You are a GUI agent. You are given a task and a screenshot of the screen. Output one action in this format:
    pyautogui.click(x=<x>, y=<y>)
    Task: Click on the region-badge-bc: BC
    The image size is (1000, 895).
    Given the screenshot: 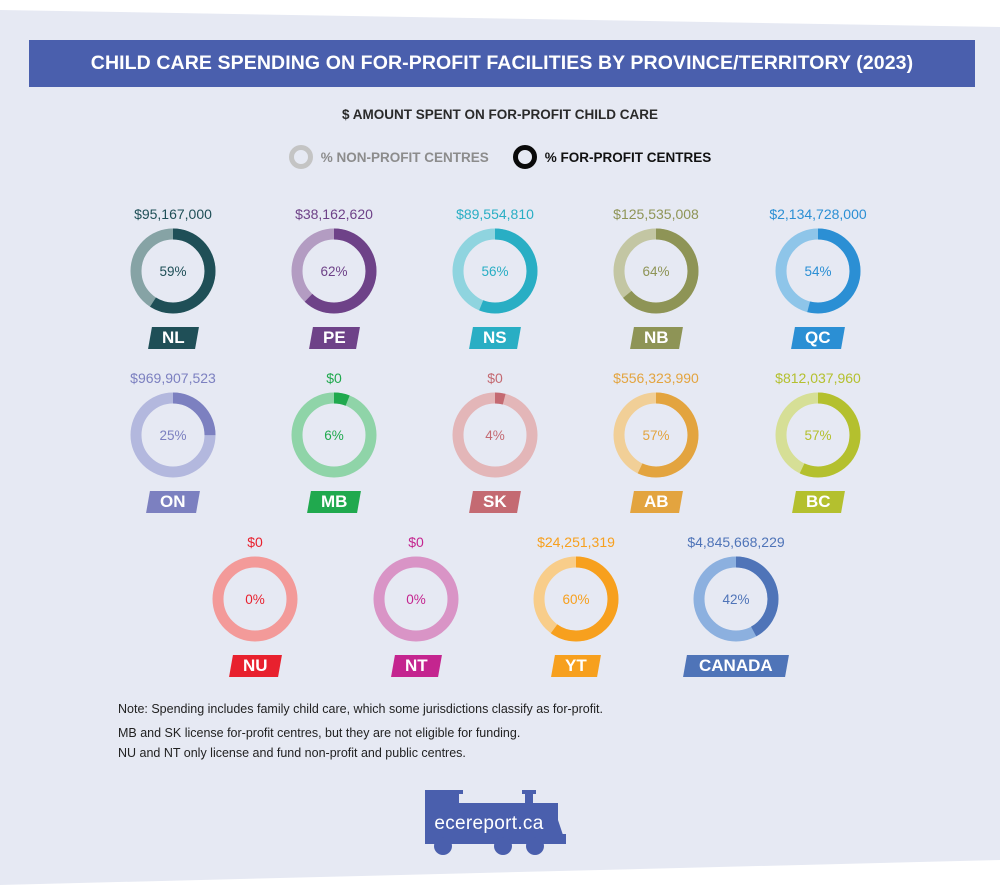 What is the action you would take?
    pyautogui.click(x=818, y=502)
    